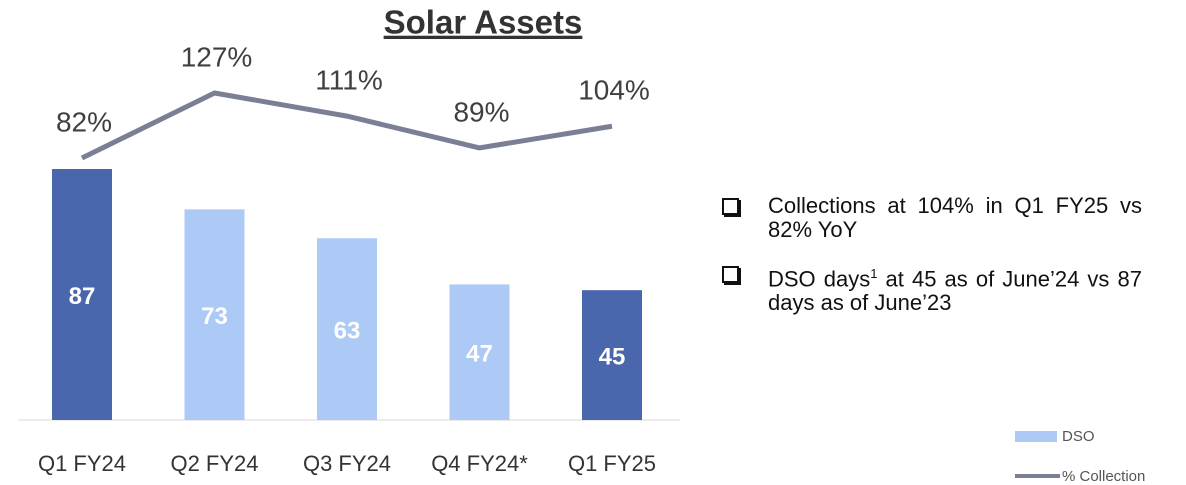  I want to click on footnote-mark: 1, so click(874, 273).